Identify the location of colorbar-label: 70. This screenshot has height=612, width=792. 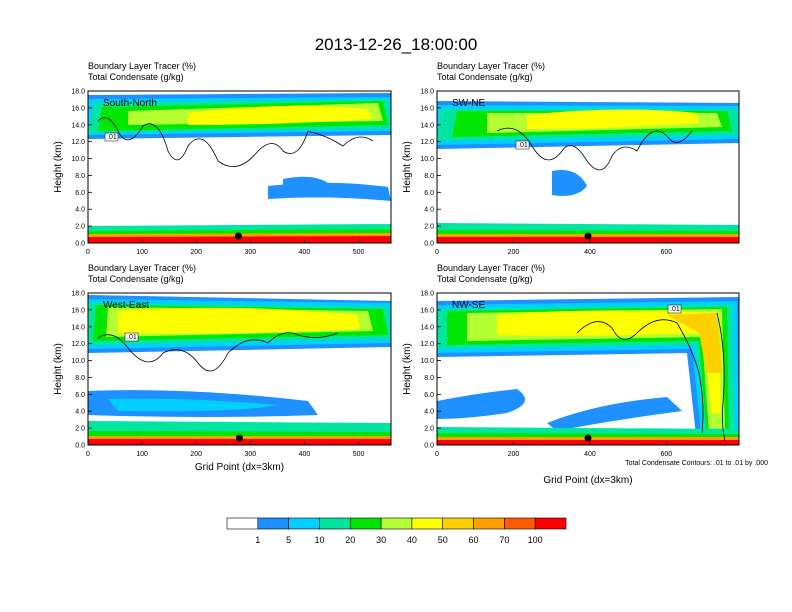
(504, 540).